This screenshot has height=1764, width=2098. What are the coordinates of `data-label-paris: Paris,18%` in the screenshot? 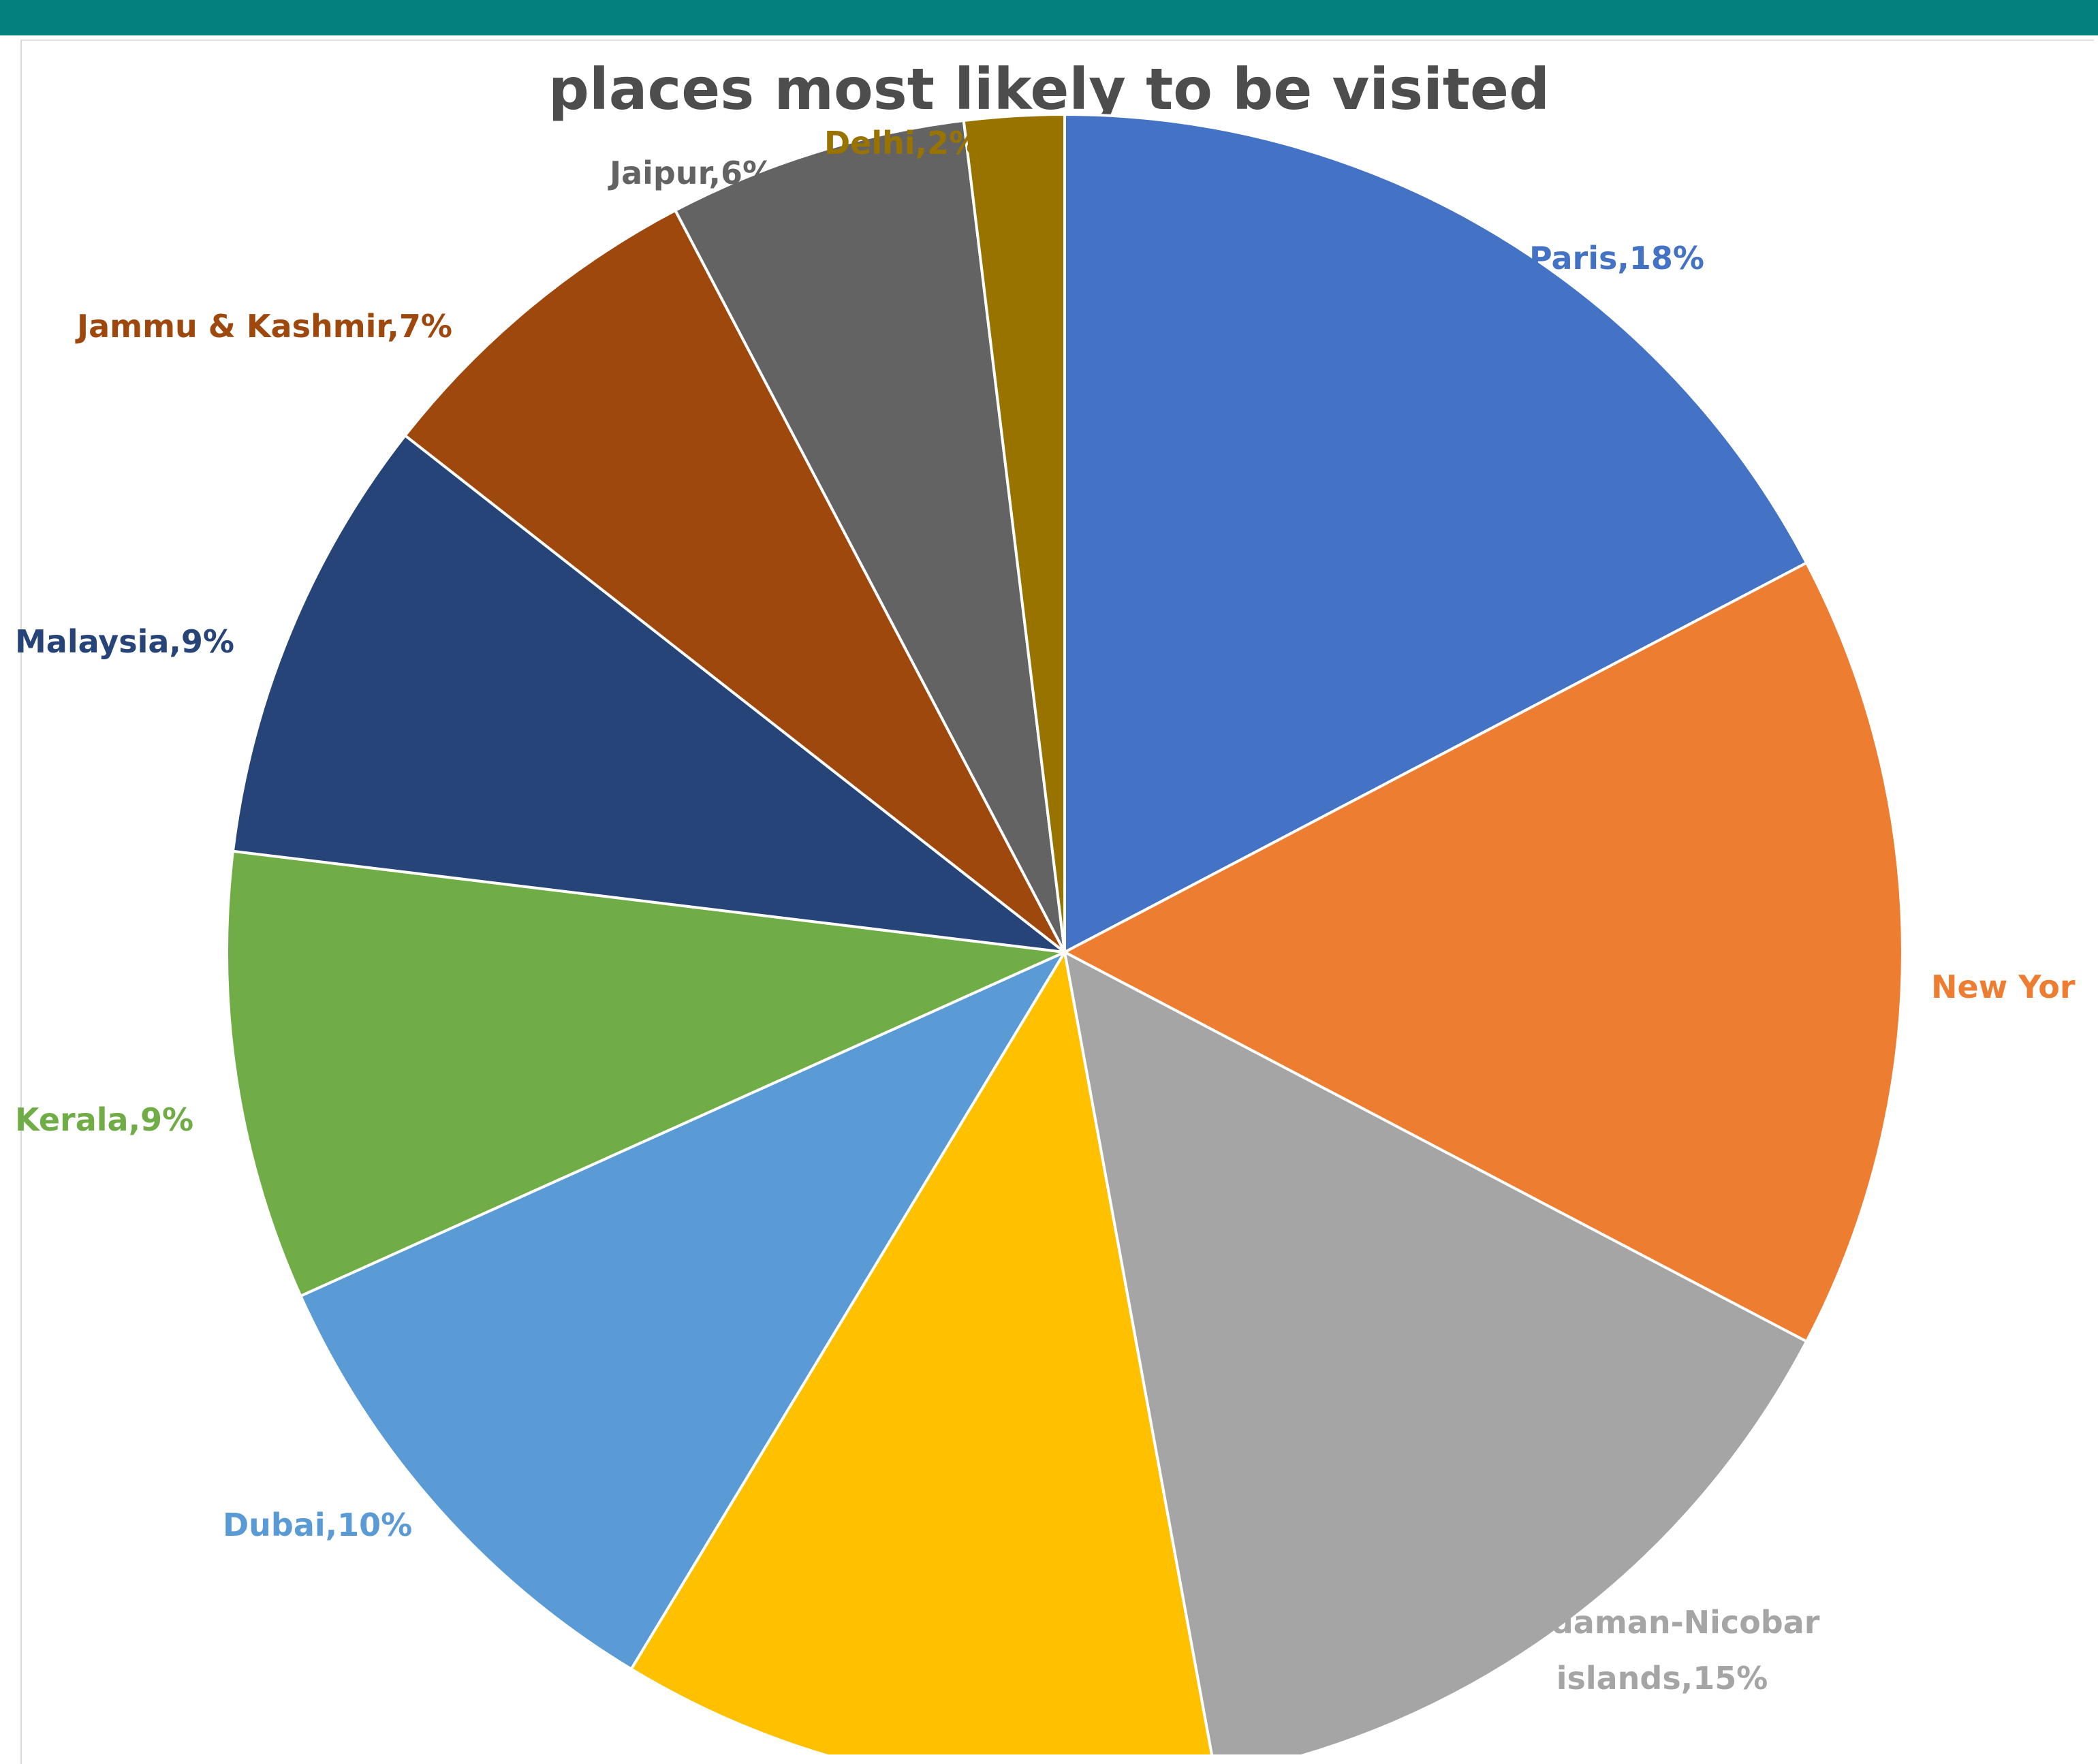 It's located at (1617, 258).